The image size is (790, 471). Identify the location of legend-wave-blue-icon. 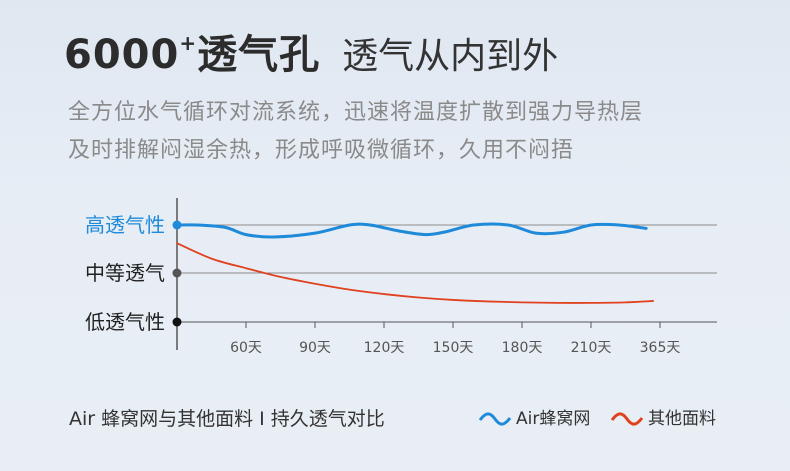
(495, 419).